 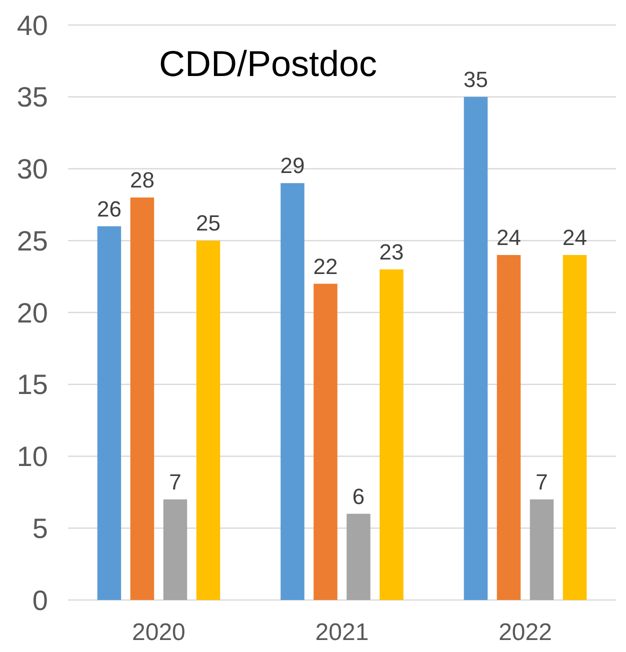 What do you see at coordinates (40, 528) in the screenshot?
I see `y-tick-label: 5` at bounding box center [40, 528].